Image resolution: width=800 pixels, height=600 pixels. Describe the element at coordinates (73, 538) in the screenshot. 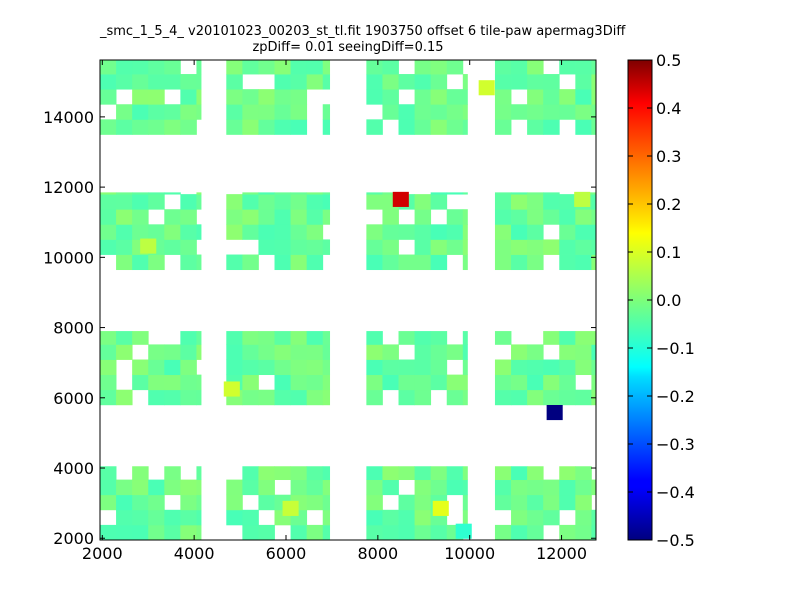

I see `y-tick-label: 2000` at that location.